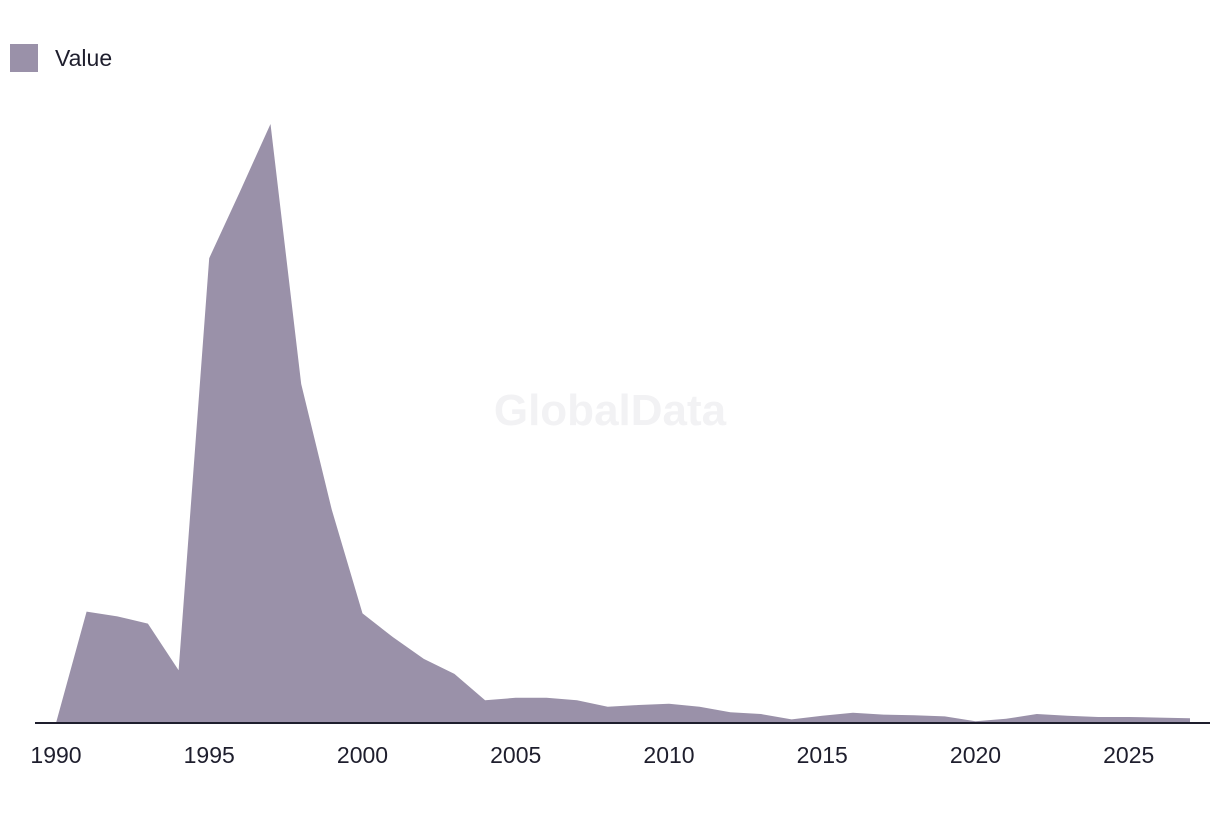 The width and height of the screenshot is (1220, 816). What do you see at coordinates (1128, 755) in the screenshot?
I see `x-tick-label: 2025` at bounding box center [1128, 755].